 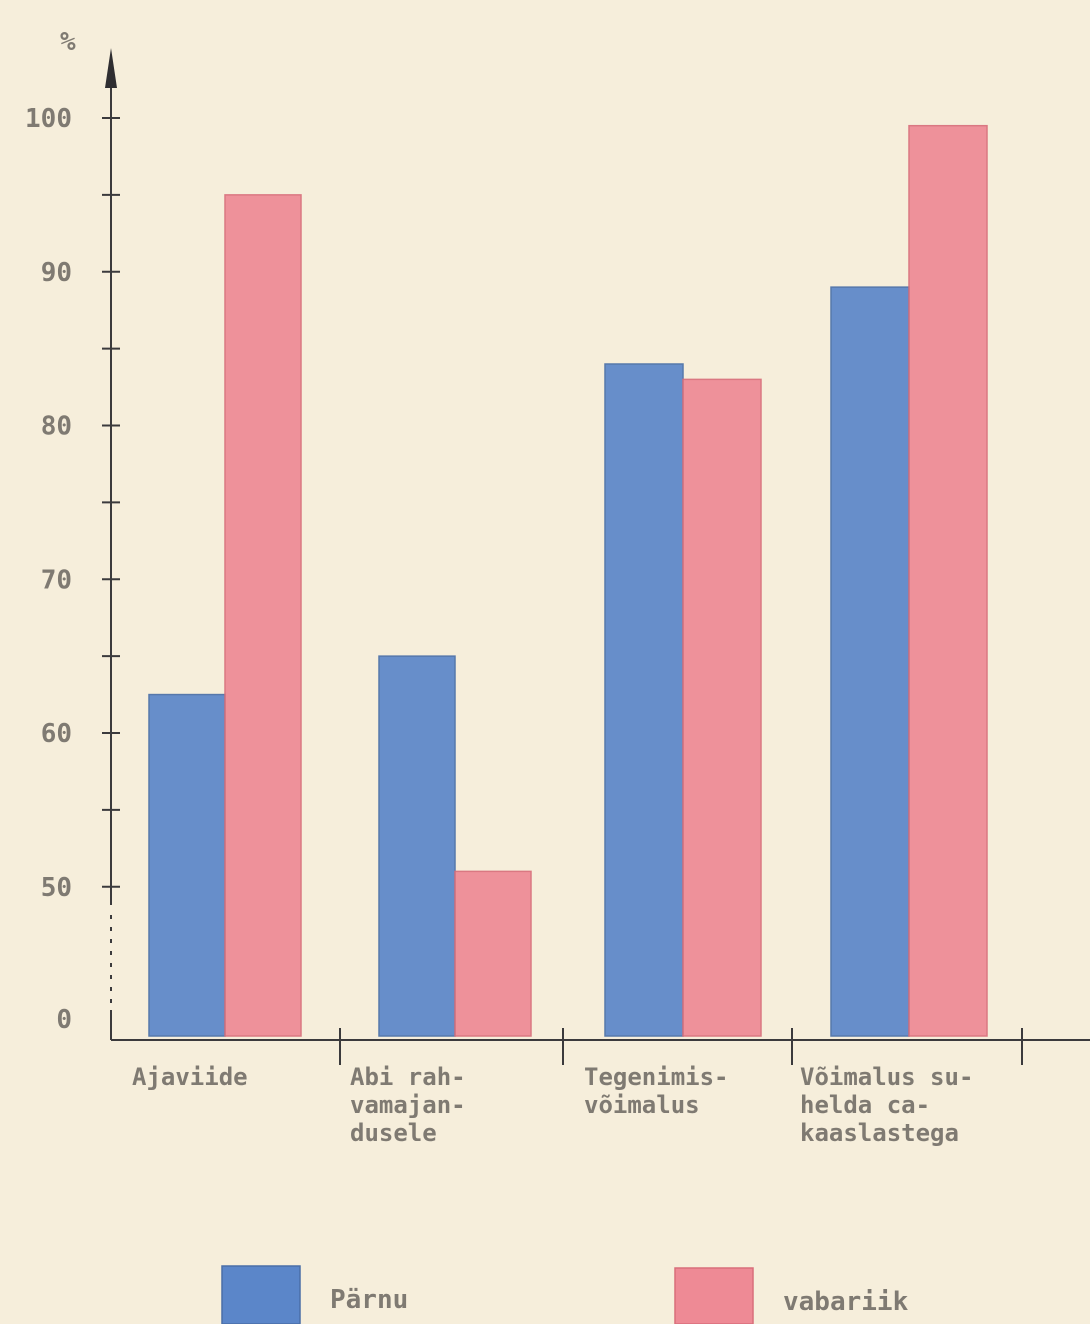 I want to click on legend-swatch-parnu, so click(x=261, y=1294).